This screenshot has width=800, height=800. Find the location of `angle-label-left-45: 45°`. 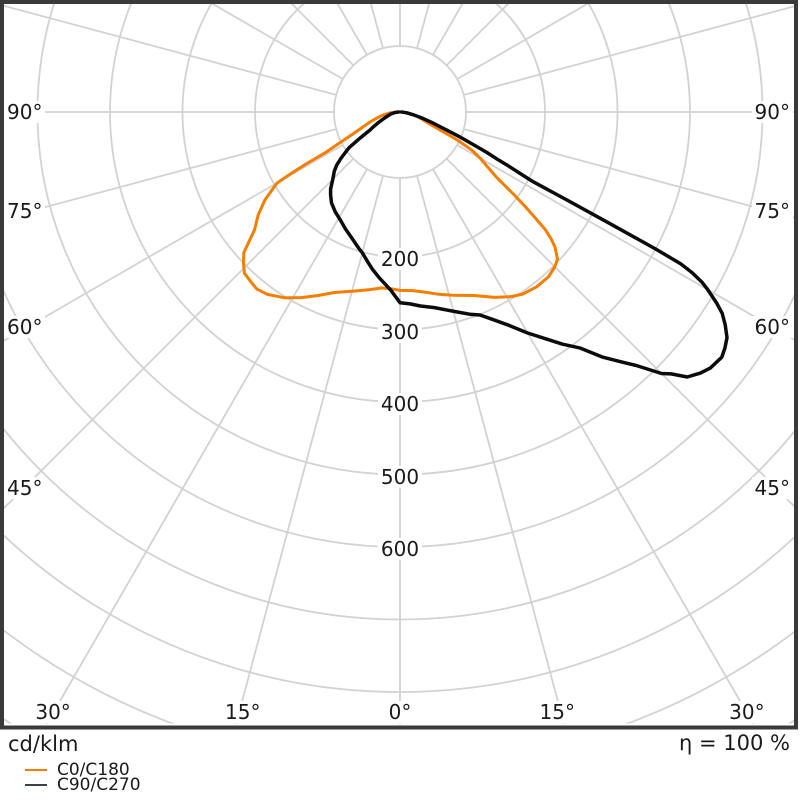

angle-label-left-45: 45° is located at coordinates (25, 488).